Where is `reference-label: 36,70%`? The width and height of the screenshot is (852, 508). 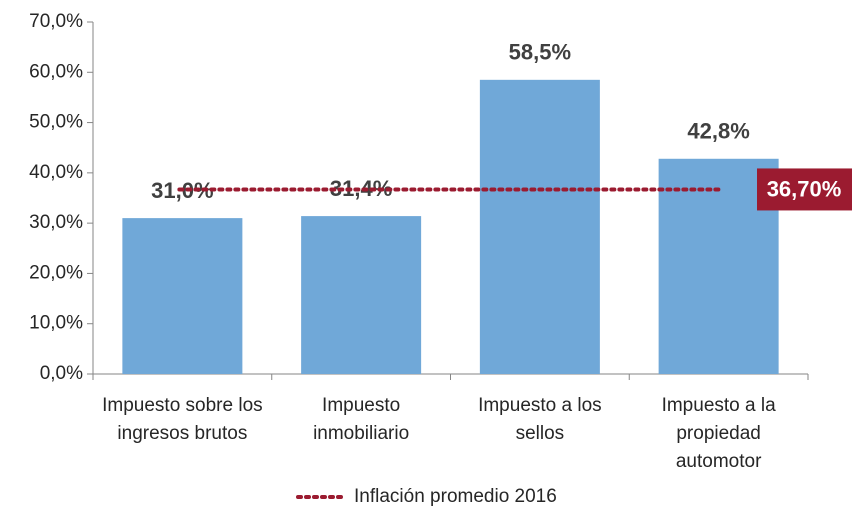 reference-label: 36,70% is located at coordinates (804, 188).